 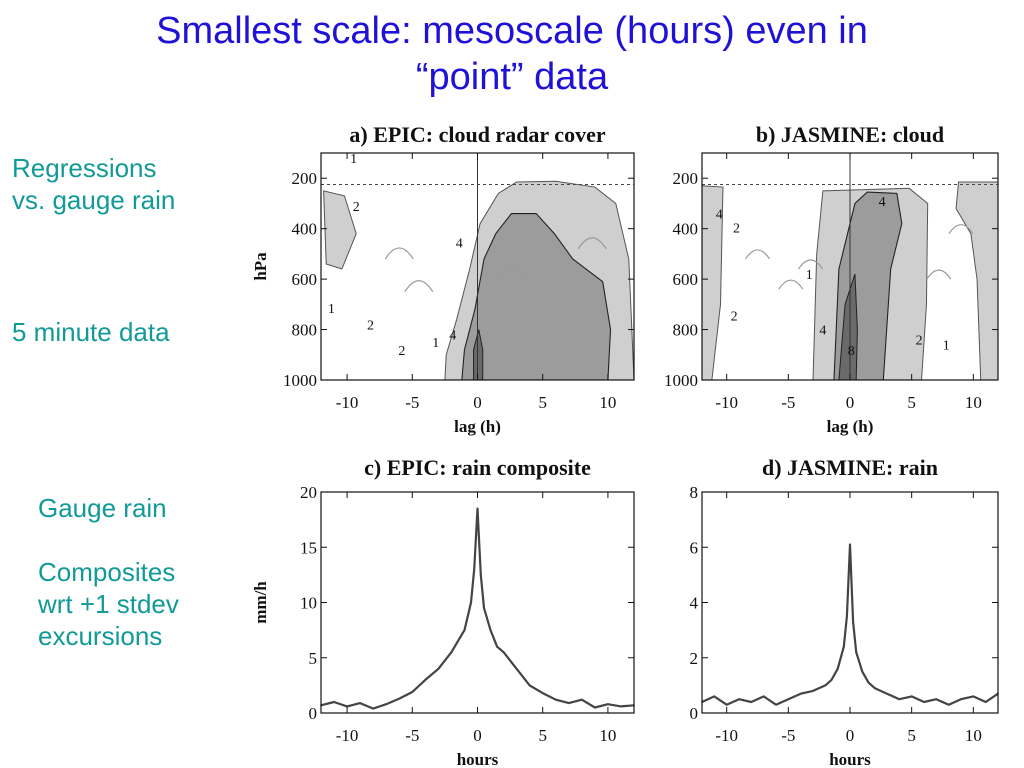 I want to click on note-composites-line-1: Composites, so click(x=107, y=572).